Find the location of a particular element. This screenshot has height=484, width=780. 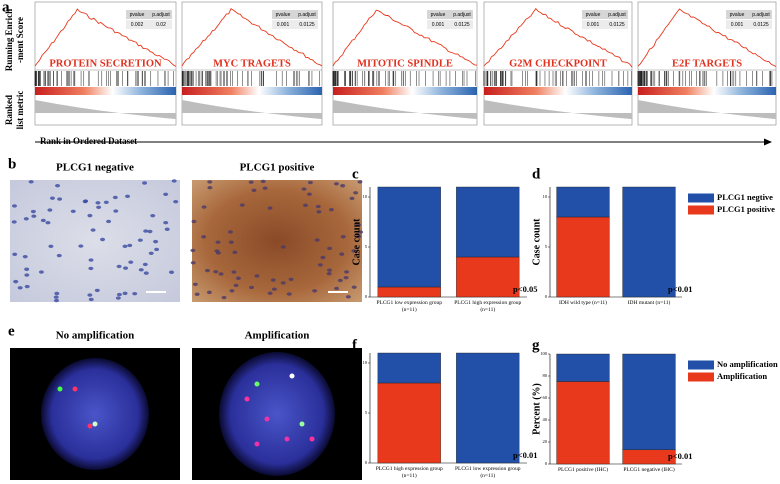

gsea-y-label: list metric is located at coordinates (20, 110).